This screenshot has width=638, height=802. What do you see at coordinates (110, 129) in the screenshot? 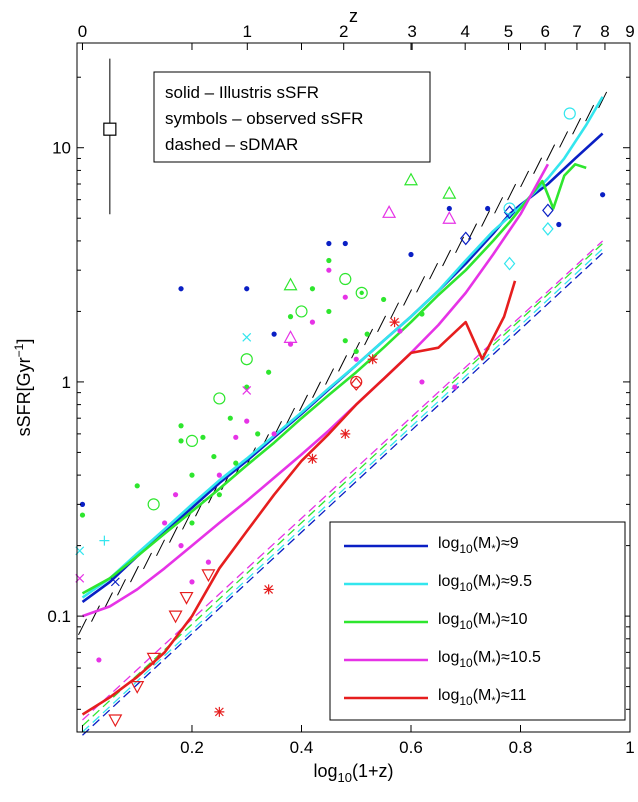
I see `error-bar-square` at bounding box center [110, 129].